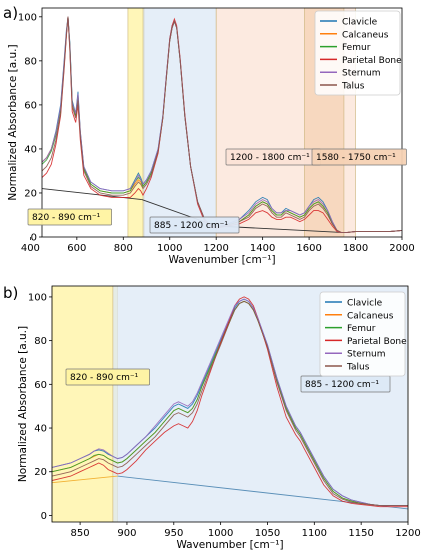 The width and height of the screenshot is (422, 550). What do you see at coordinates (80, 533) in the screenshot?
I see `x-tick-label: 850` at bounding box center [80, 533].